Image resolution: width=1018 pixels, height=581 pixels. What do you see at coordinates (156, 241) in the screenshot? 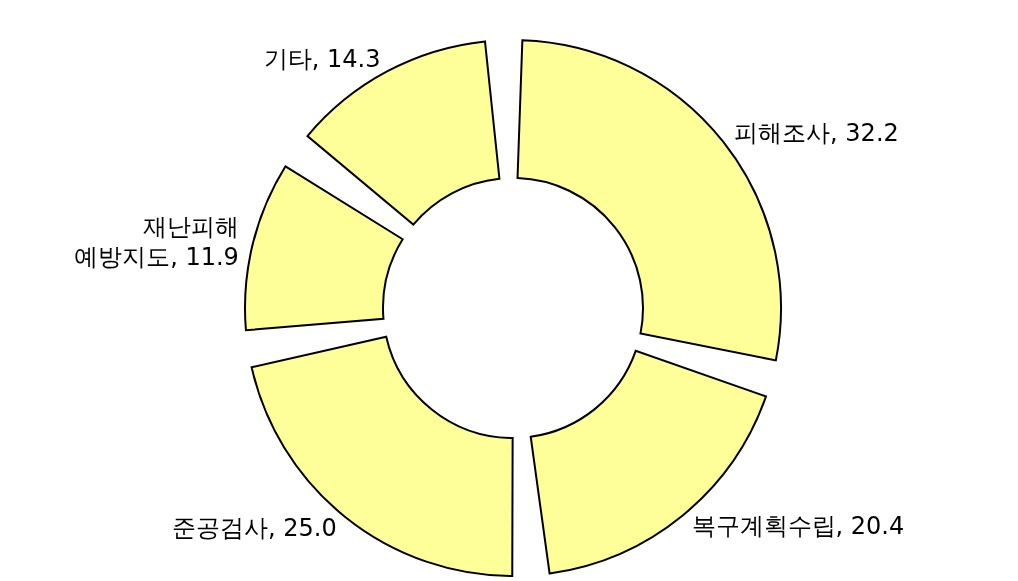
I see `slice-label: 재난피해 예방지도, 11.9` at bounding box center [156, 241].